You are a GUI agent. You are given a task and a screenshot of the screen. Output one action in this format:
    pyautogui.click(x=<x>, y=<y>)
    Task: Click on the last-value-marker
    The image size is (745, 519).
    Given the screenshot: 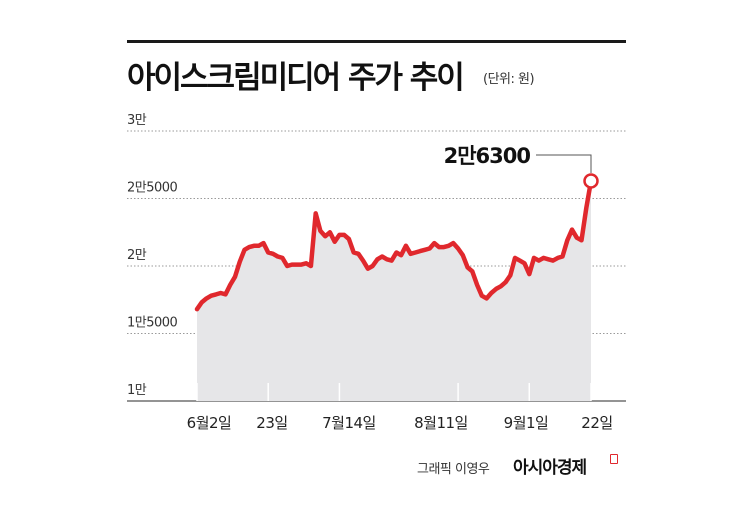 What is the action you would take?
    pyautogui.click(x=591, y=181)
    